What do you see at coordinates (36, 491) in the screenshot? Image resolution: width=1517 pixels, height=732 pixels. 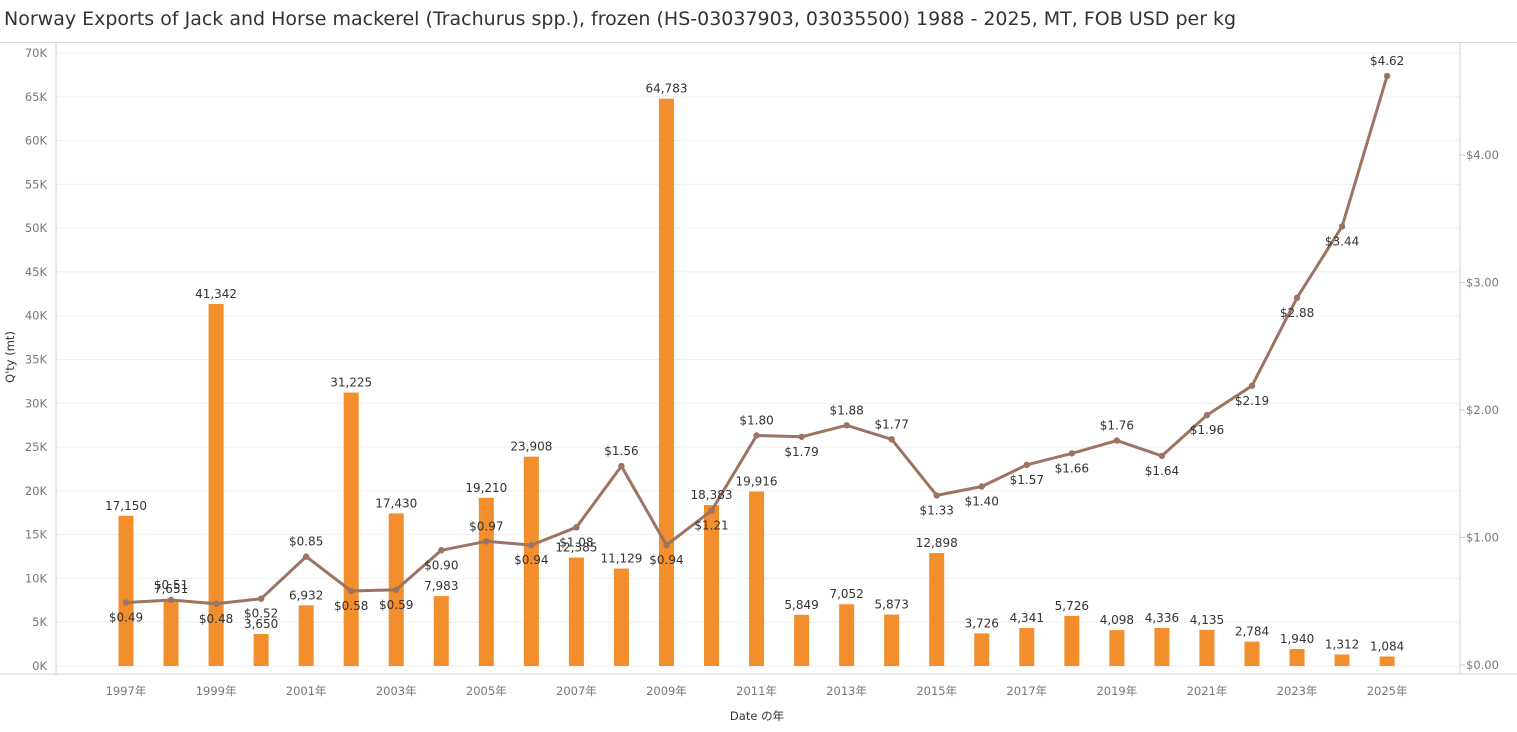 I see `y-tick-label: 20K` at bounding box center [36, 491].